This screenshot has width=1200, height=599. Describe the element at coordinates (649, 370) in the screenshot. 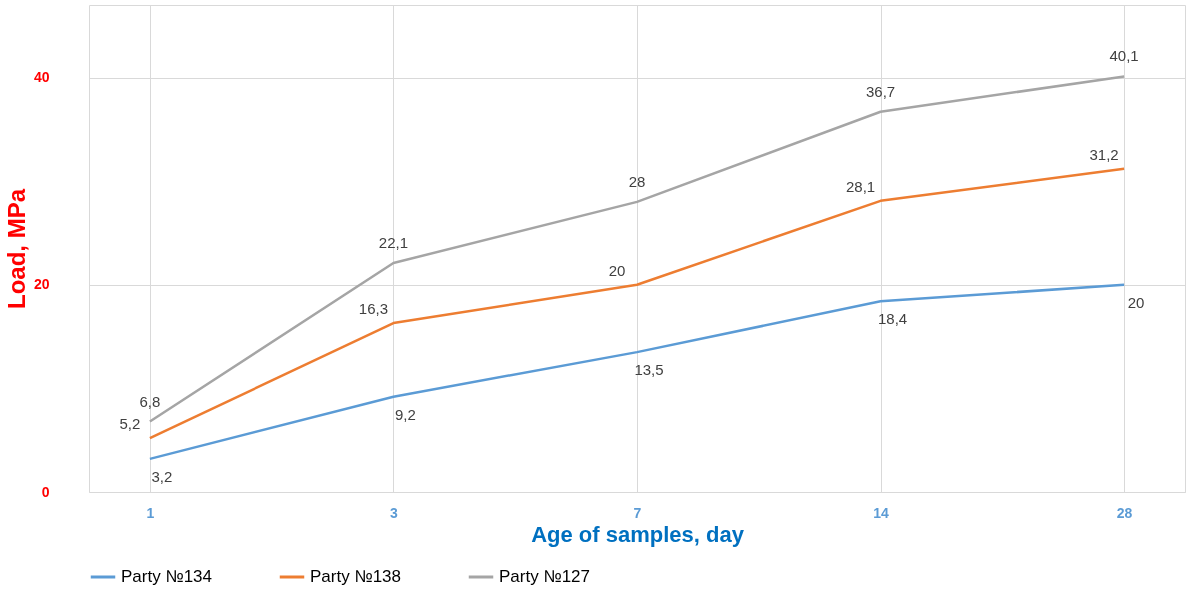

I see `data-label: 13,5` at that location.